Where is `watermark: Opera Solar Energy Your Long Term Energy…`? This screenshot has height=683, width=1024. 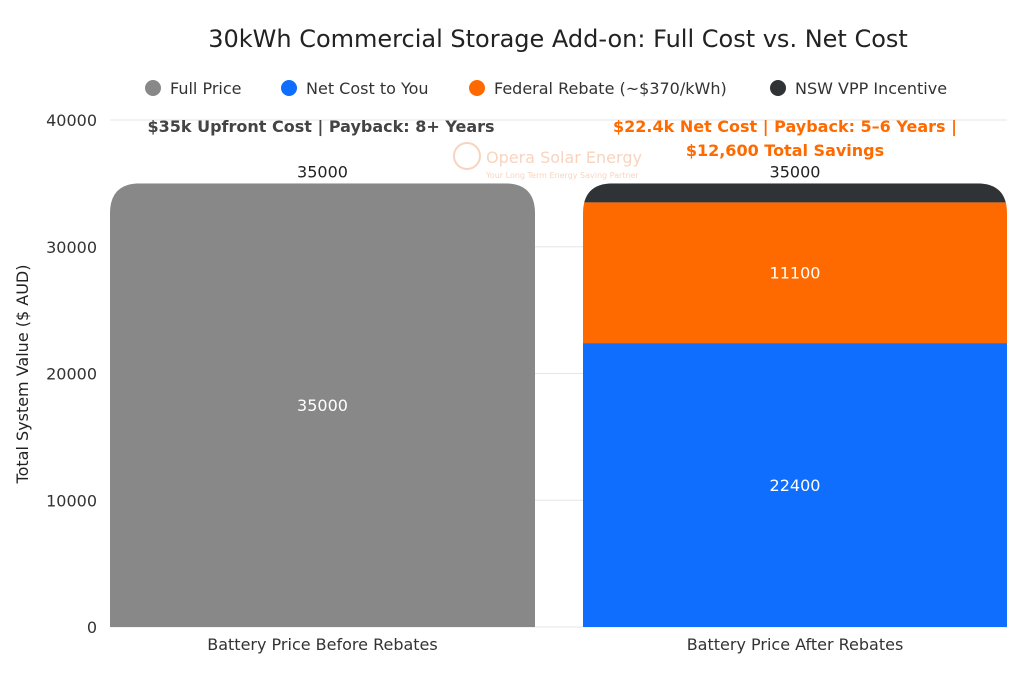 watermark: Opera Solar Energy Your Long Term Energy… is located at coordinates (547, 161).